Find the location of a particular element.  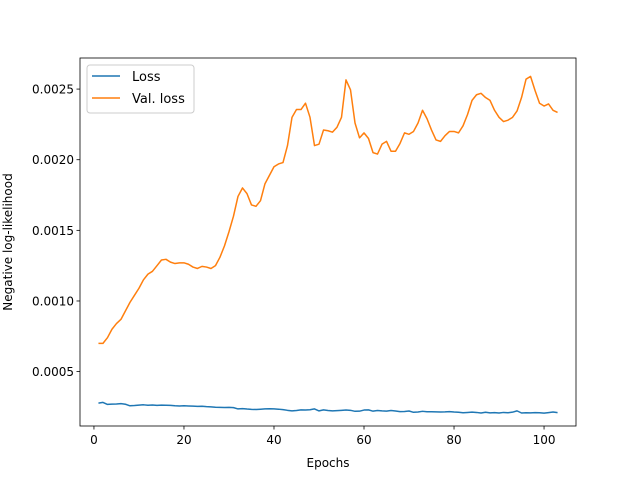

y-axis-label: Negative log-likelihood is located at coordinates (8, 241).